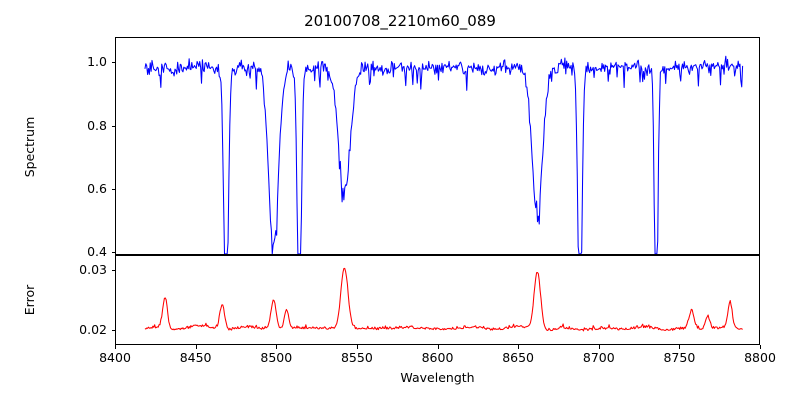 The image size is (800, 400). I want to click on y-axis-label-spectrum: Spectrum, so click(29, 147).